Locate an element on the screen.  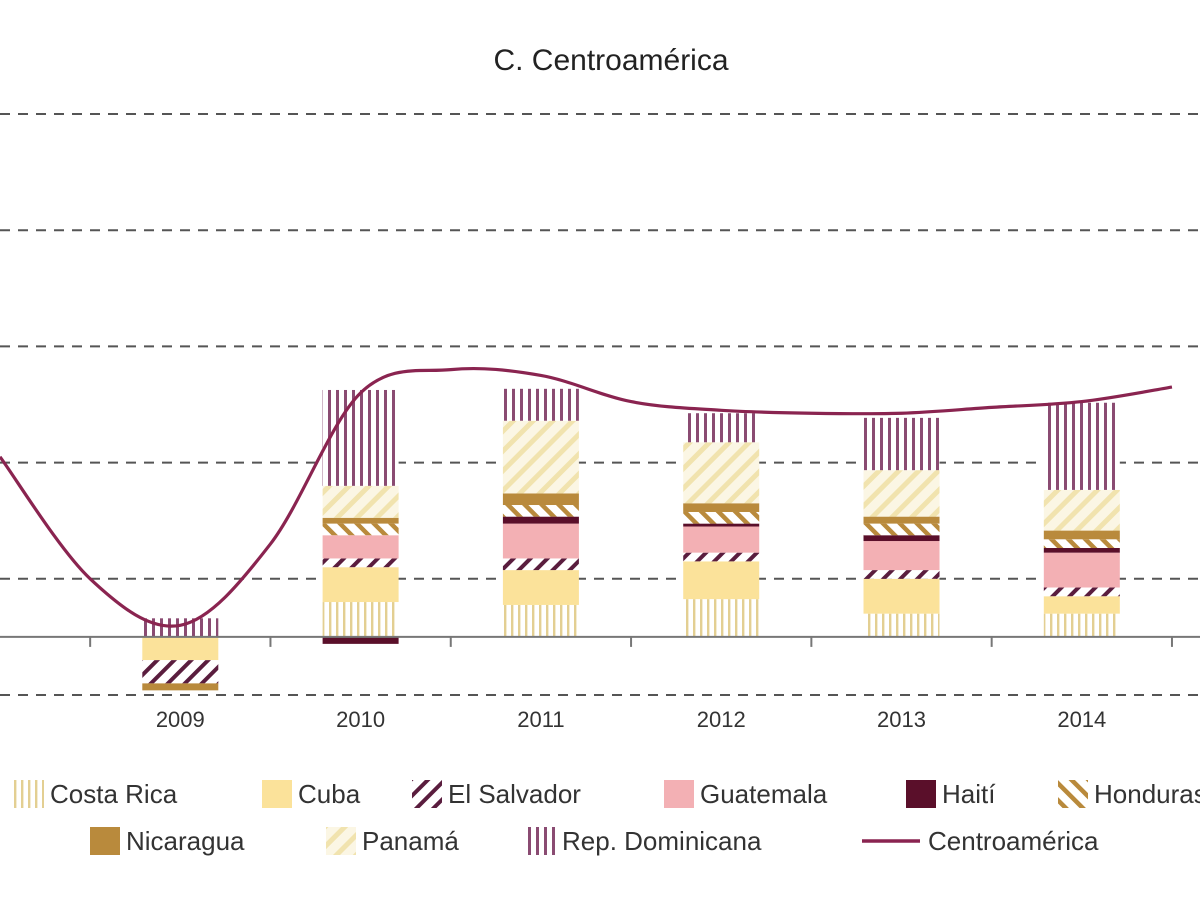
legend-item: Haití is located at coordinates (951, 794).